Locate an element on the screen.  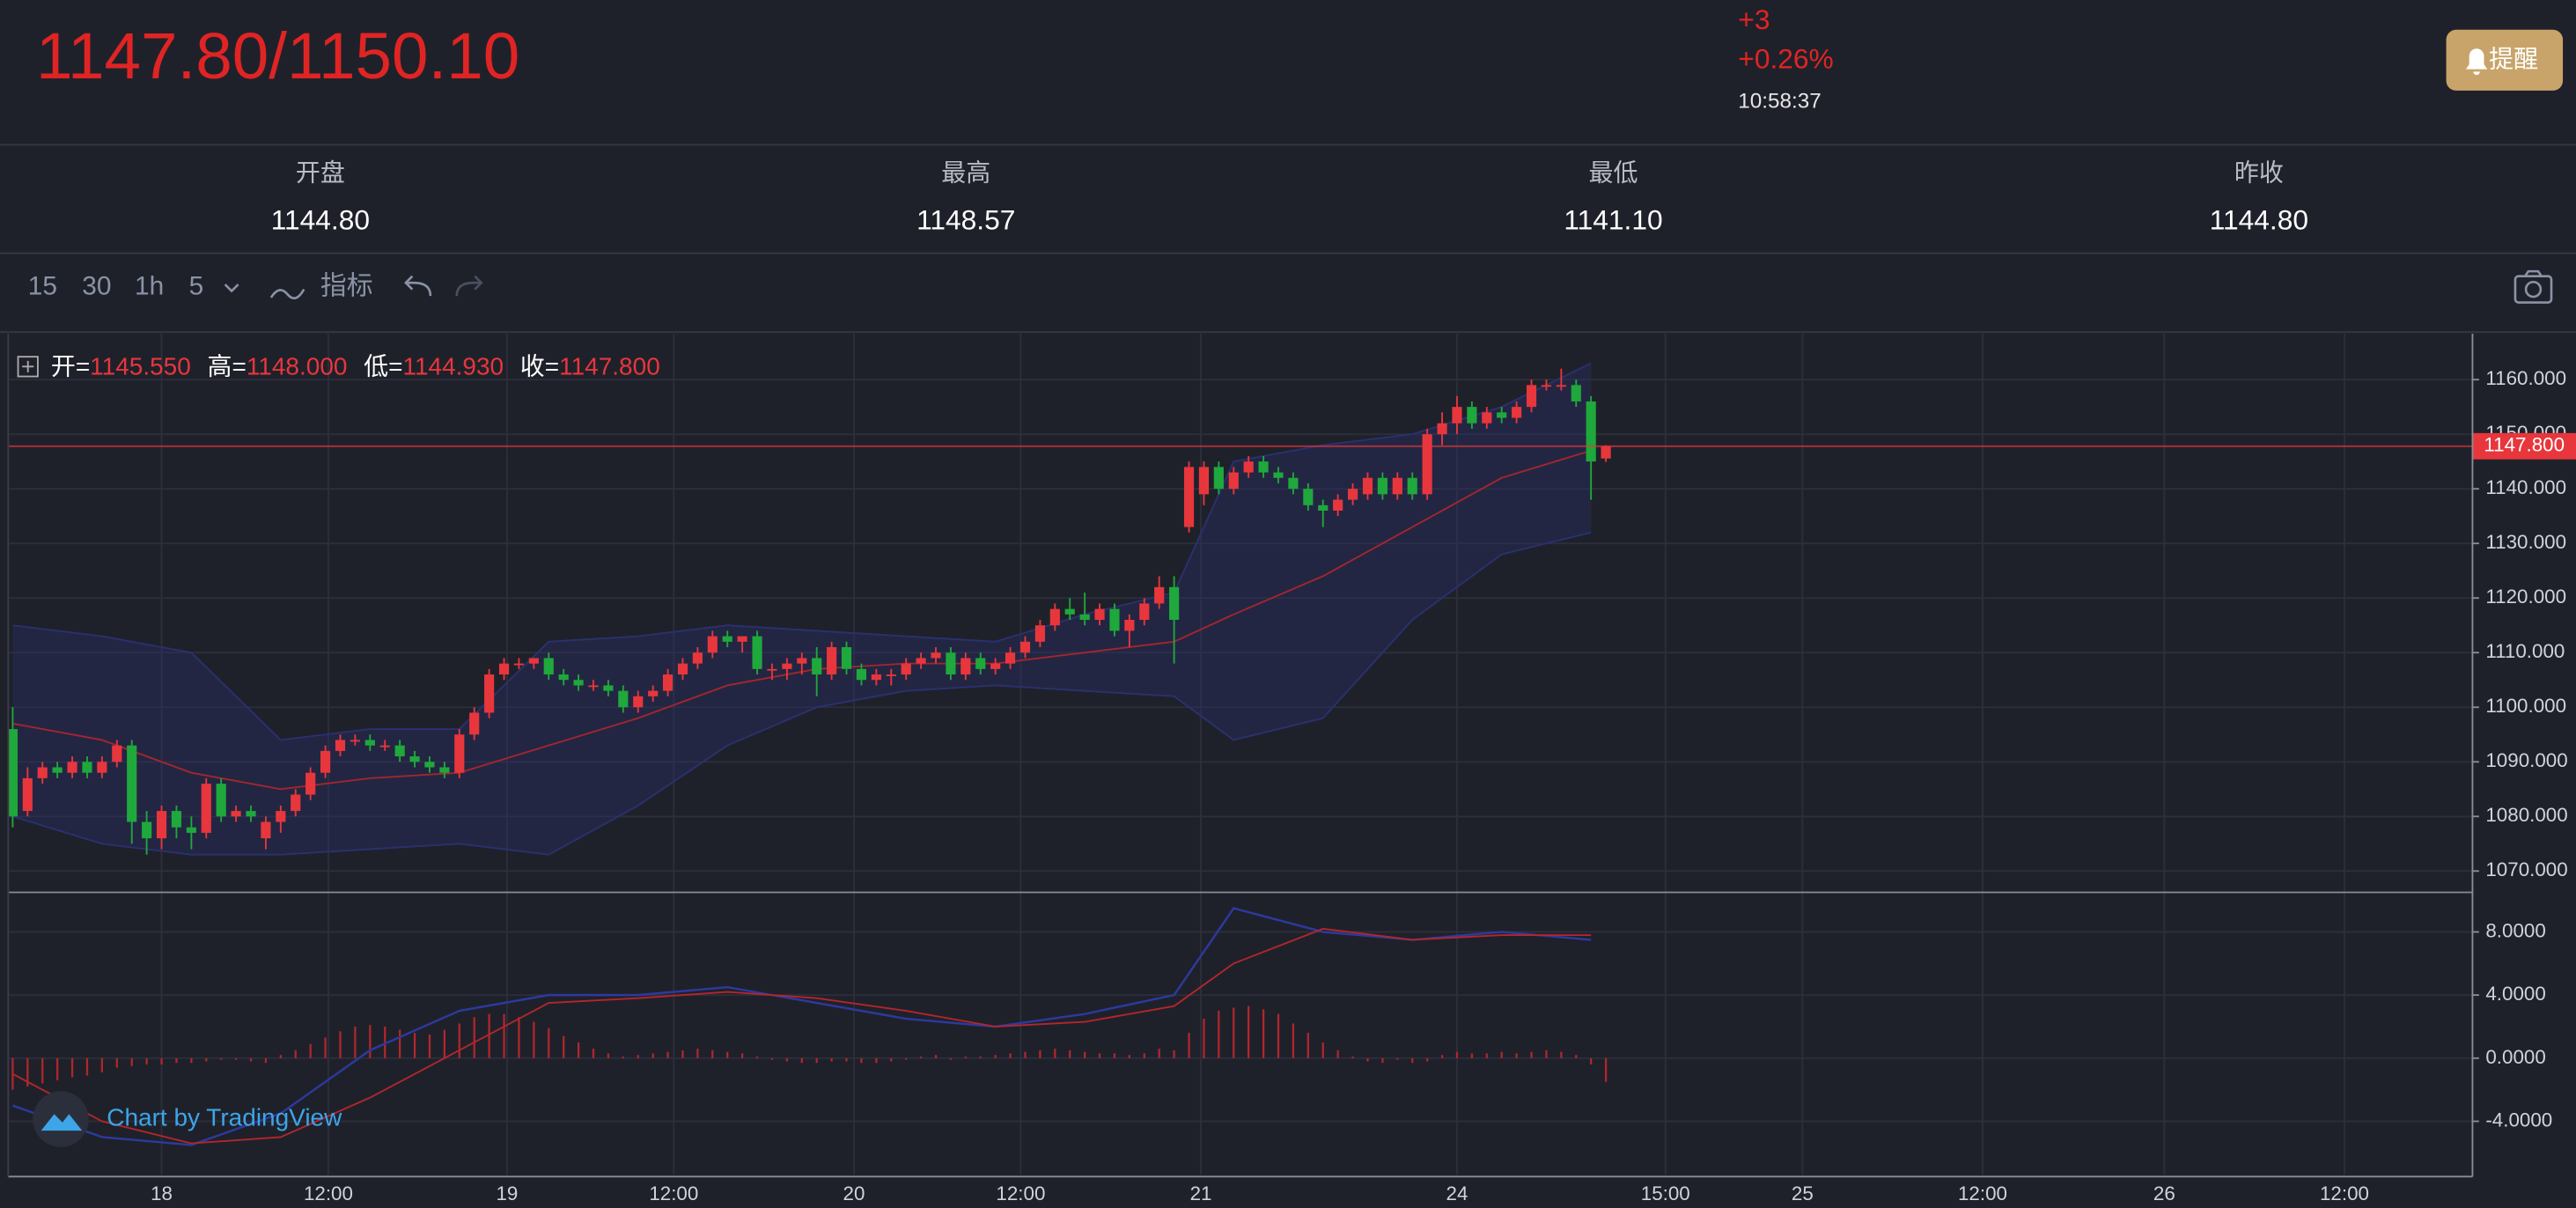
alert-button: 提醒 is located at coordinates (2505, 60).